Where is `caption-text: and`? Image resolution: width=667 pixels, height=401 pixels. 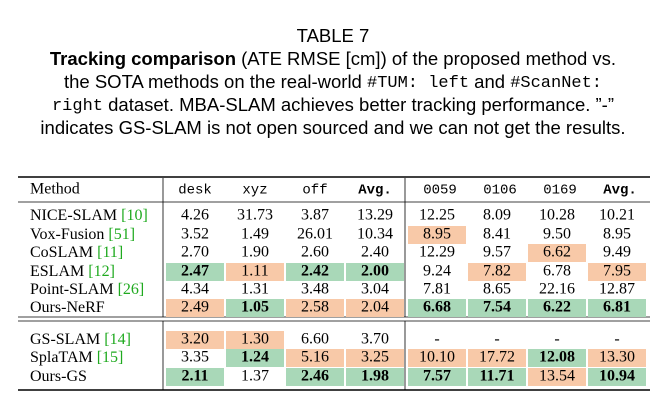
caption-text: and is located at coordinates (489, 81).